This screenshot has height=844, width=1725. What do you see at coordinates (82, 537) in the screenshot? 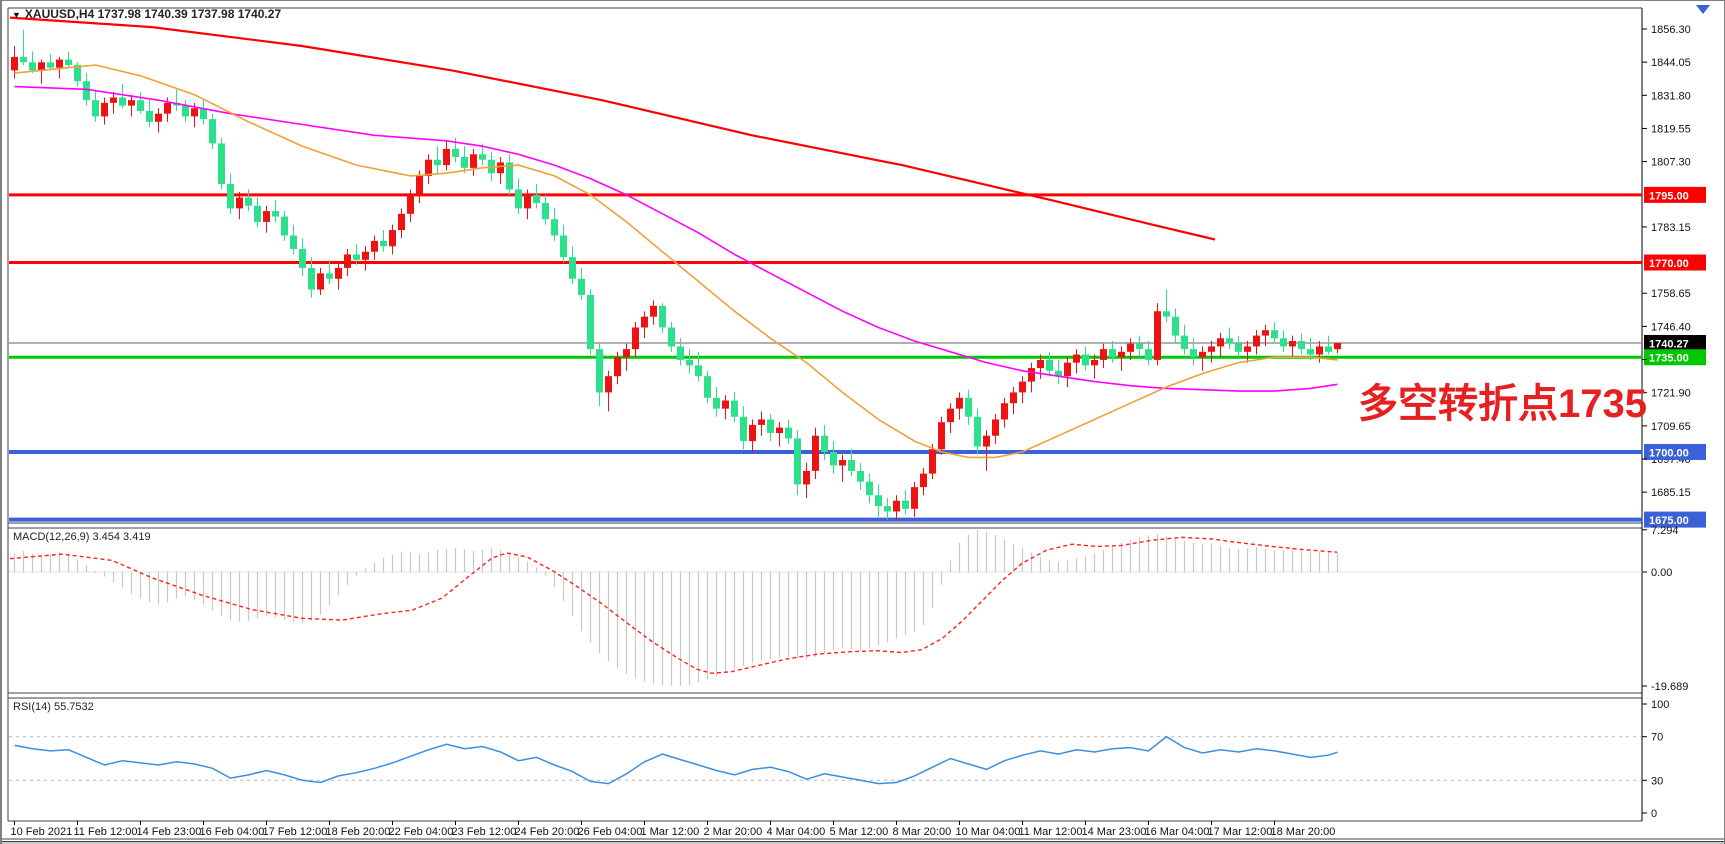
I see `macd-indicator-label: MACD(12,26,9) 3.454 3.419` at bounding box center [82, 537].